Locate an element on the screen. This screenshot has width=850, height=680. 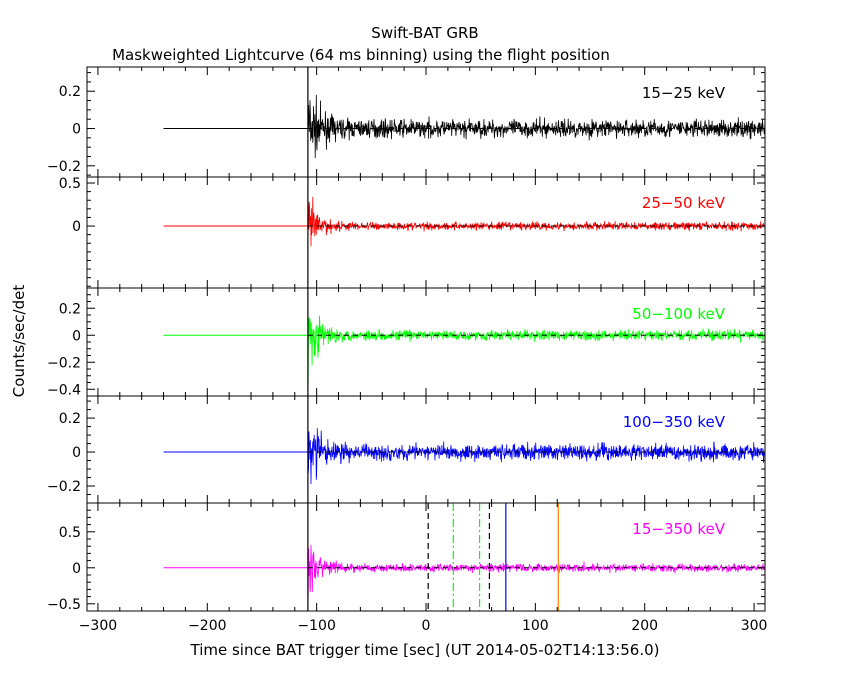
panel-0: −0.2 0 0.2 15−25 keV is located at coordinates (406, 122).